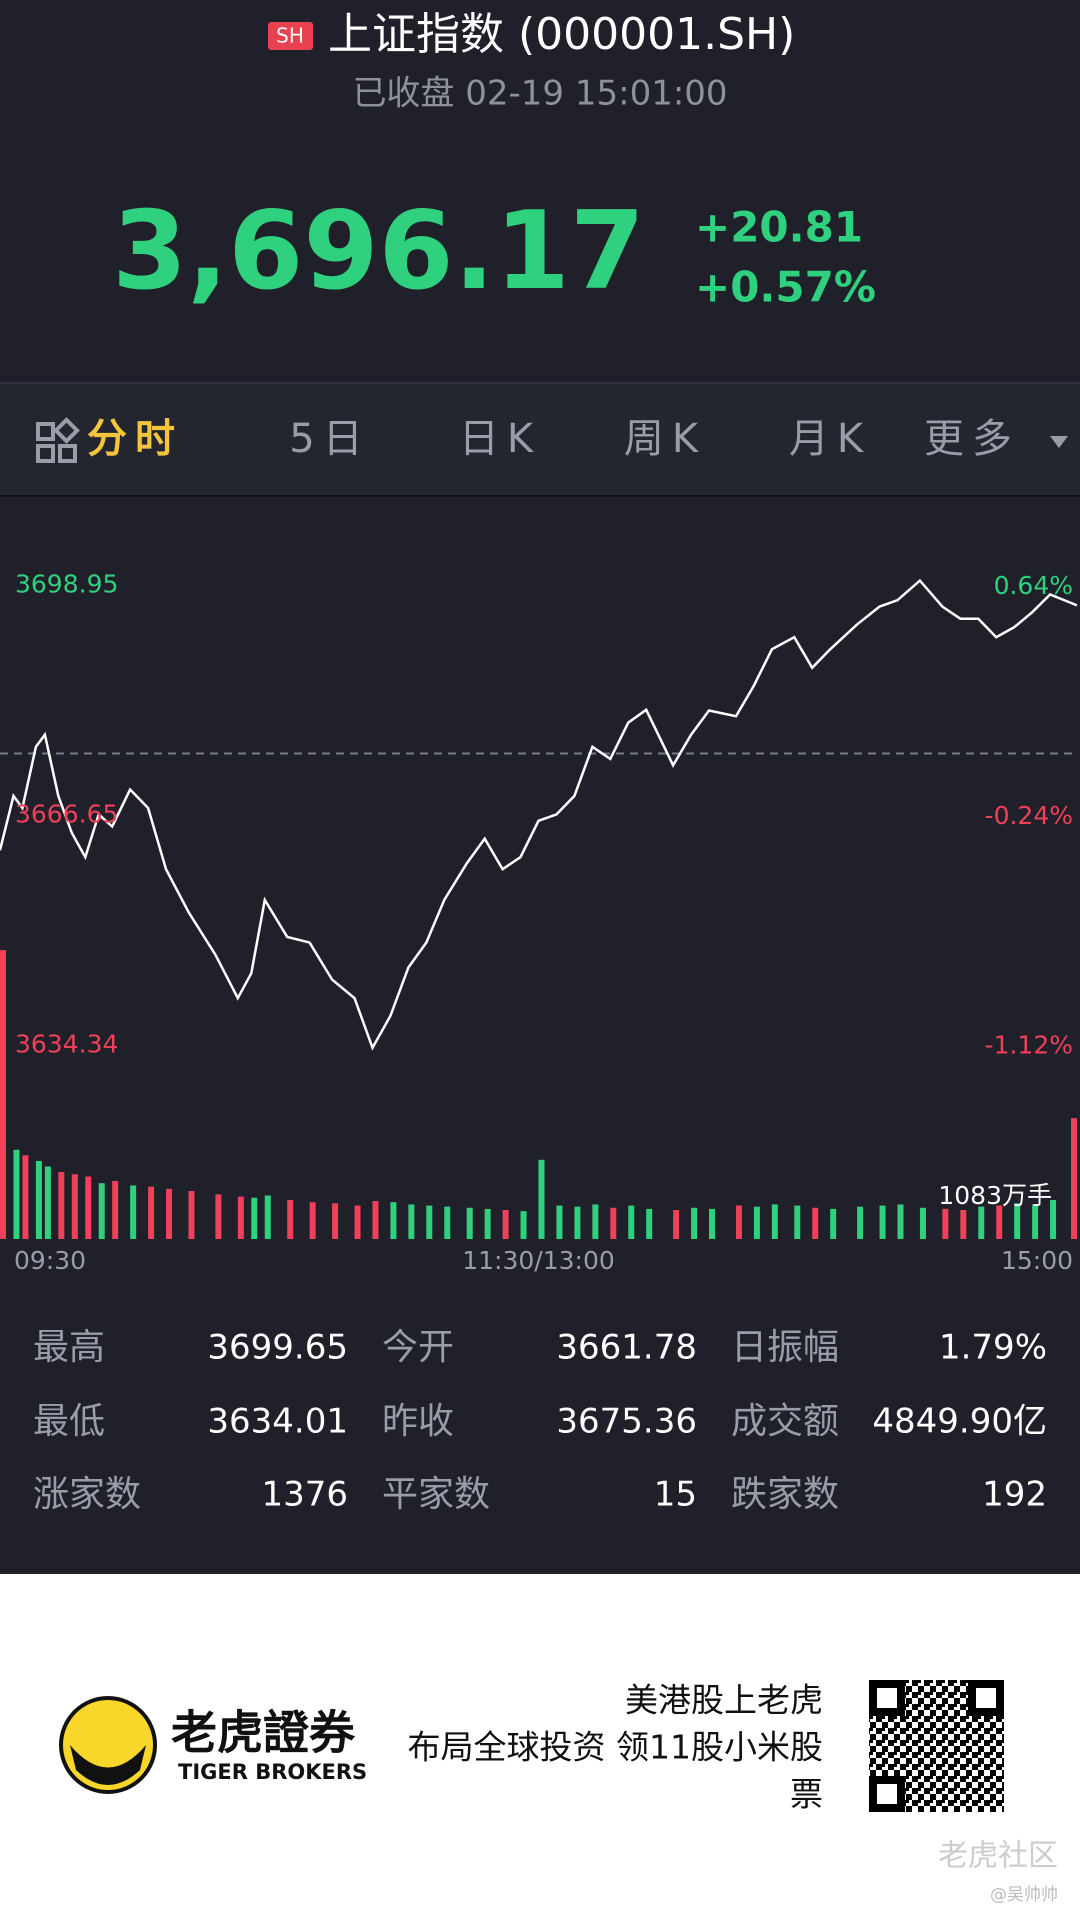  Describe the element at coordinates (1037, 1260) in the screenshot. I see `x-tick-label: 15:00` at that location.